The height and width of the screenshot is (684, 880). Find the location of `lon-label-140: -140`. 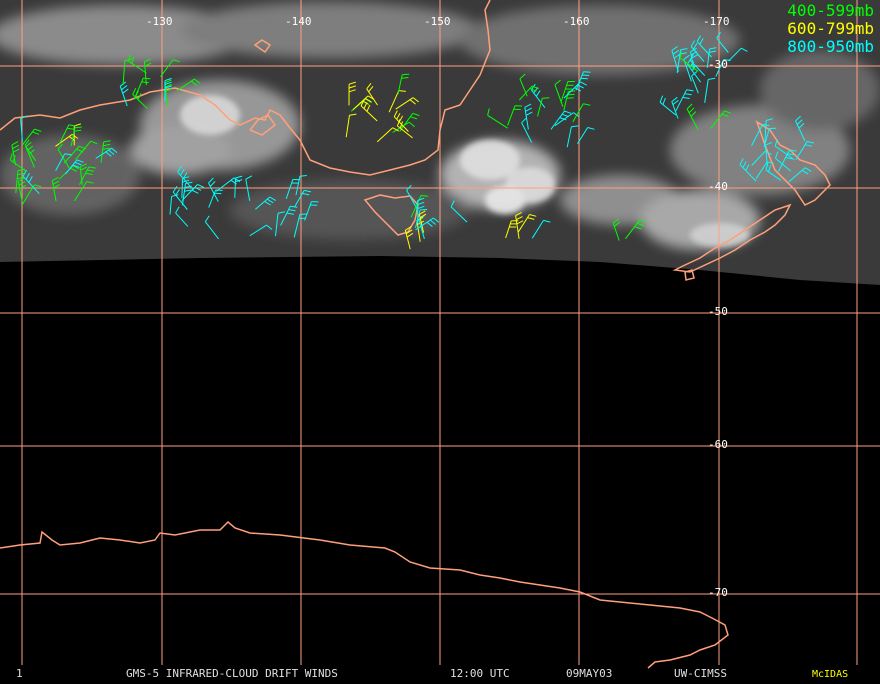

lon-label-140: -140 is located at coordinates (298, 21).